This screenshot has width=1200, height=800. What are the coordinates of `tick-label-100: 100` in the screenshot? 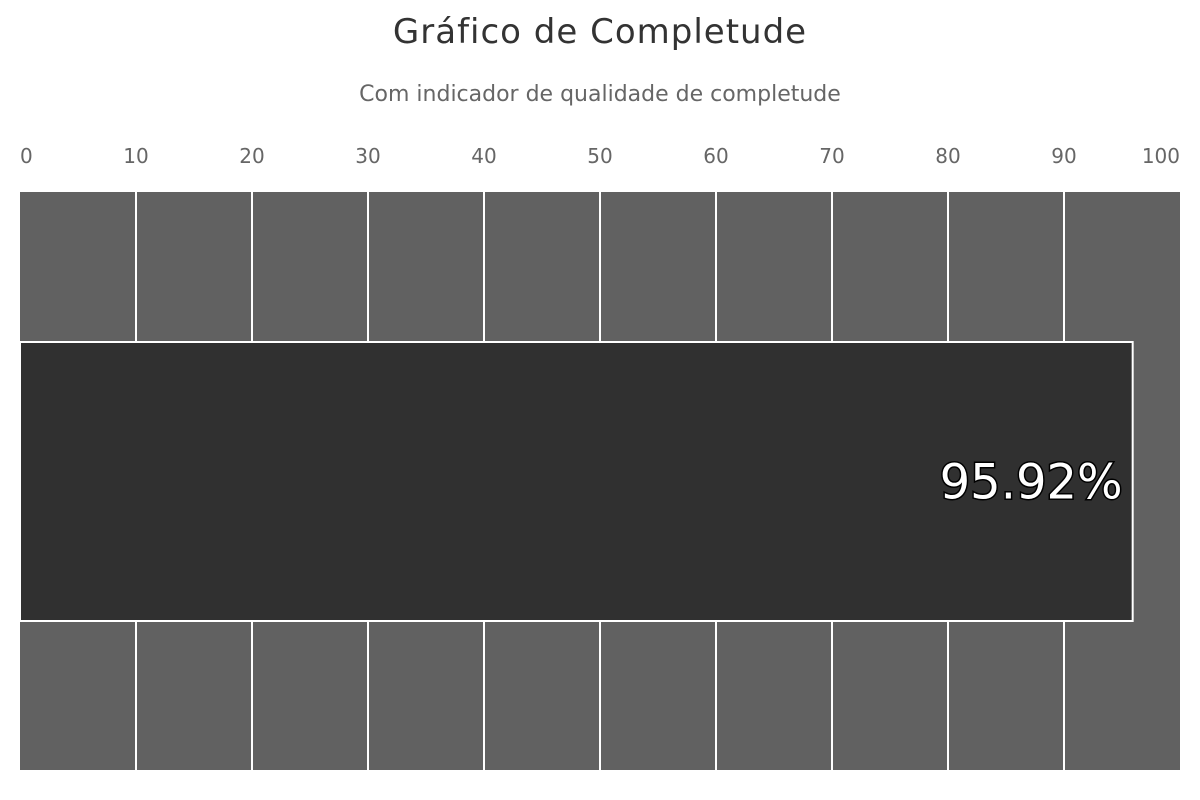 It's located at (1161, 156).